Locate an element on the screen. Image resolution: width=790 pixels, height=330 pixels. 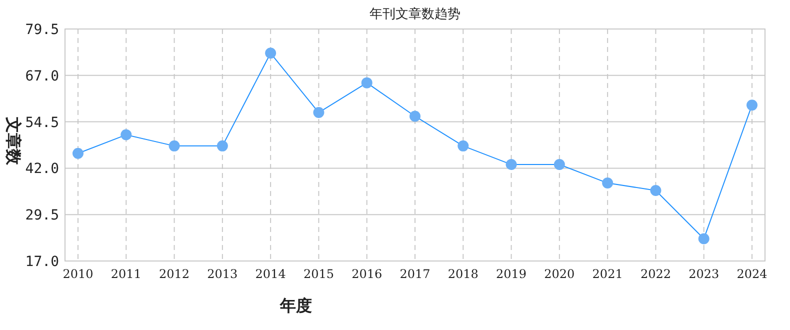
y-tick-label: 67.0 is located at coordinates (42, 76).